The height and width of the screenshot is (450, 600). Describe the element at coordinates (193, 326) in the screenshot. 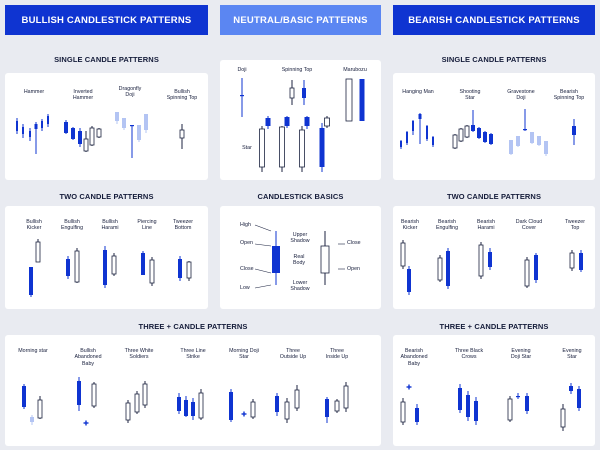

I see `section-title-three-left: THREE + CANDLE PATTERNS` at that location.